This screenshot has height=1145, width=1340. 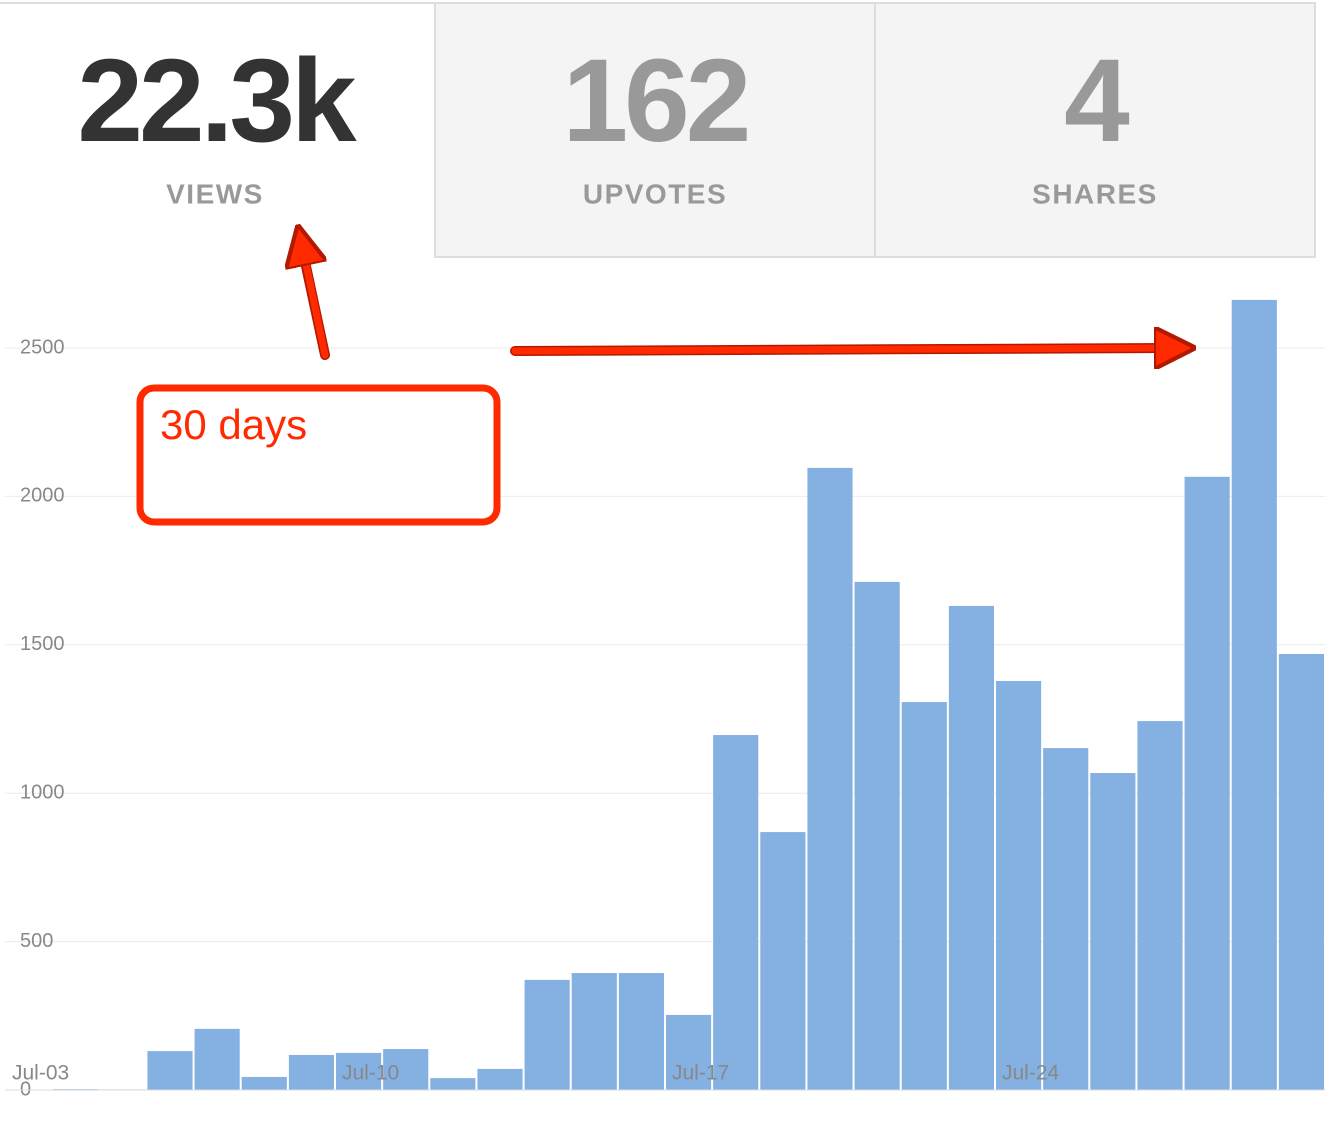 I want to click on annotation-box, so click(x=318, y=455).